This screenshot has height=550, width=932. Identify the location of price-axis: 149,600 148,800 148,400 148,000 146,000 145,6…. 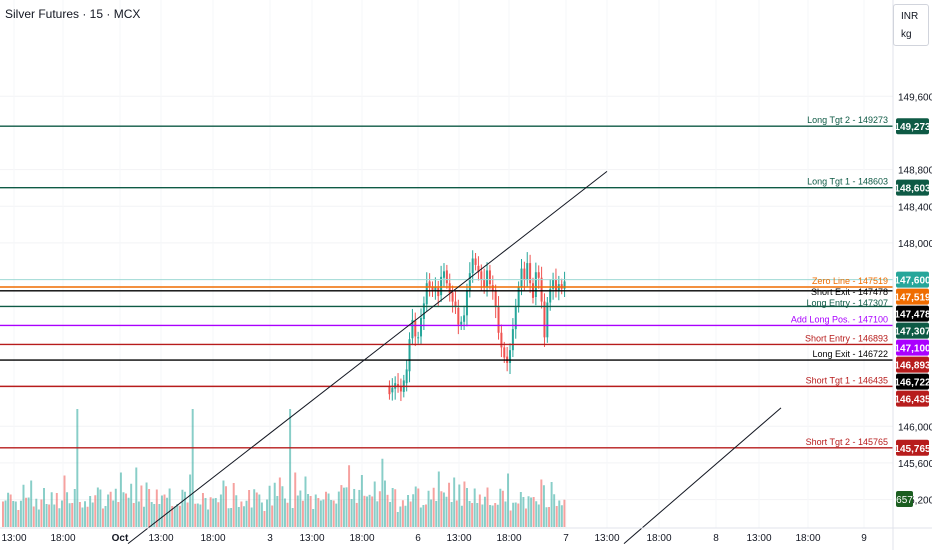
(912, 275).